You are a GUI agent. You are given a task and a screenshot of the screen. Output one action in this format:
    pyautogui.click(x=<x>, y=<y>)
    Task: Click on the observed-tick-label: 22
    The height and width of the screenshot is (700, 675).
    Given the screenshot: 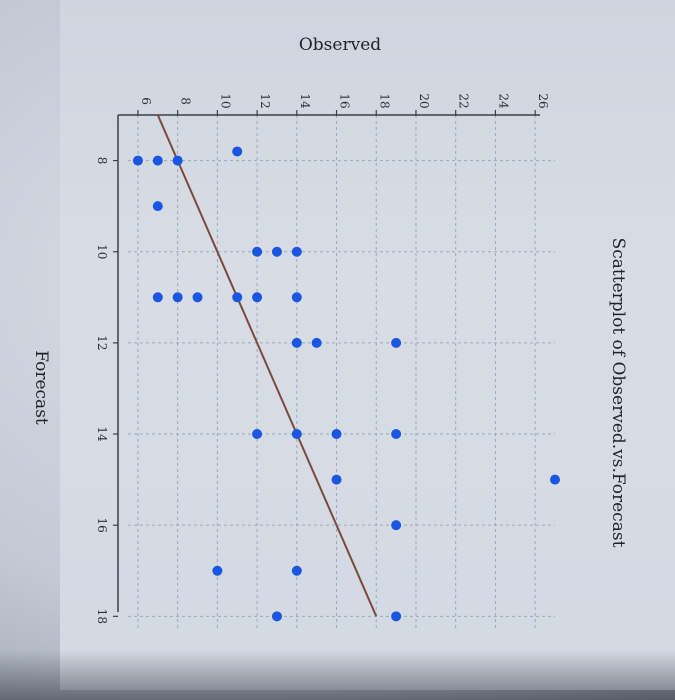 What is the action you would take?
    pyautogui.click(x=464, y=100)
    